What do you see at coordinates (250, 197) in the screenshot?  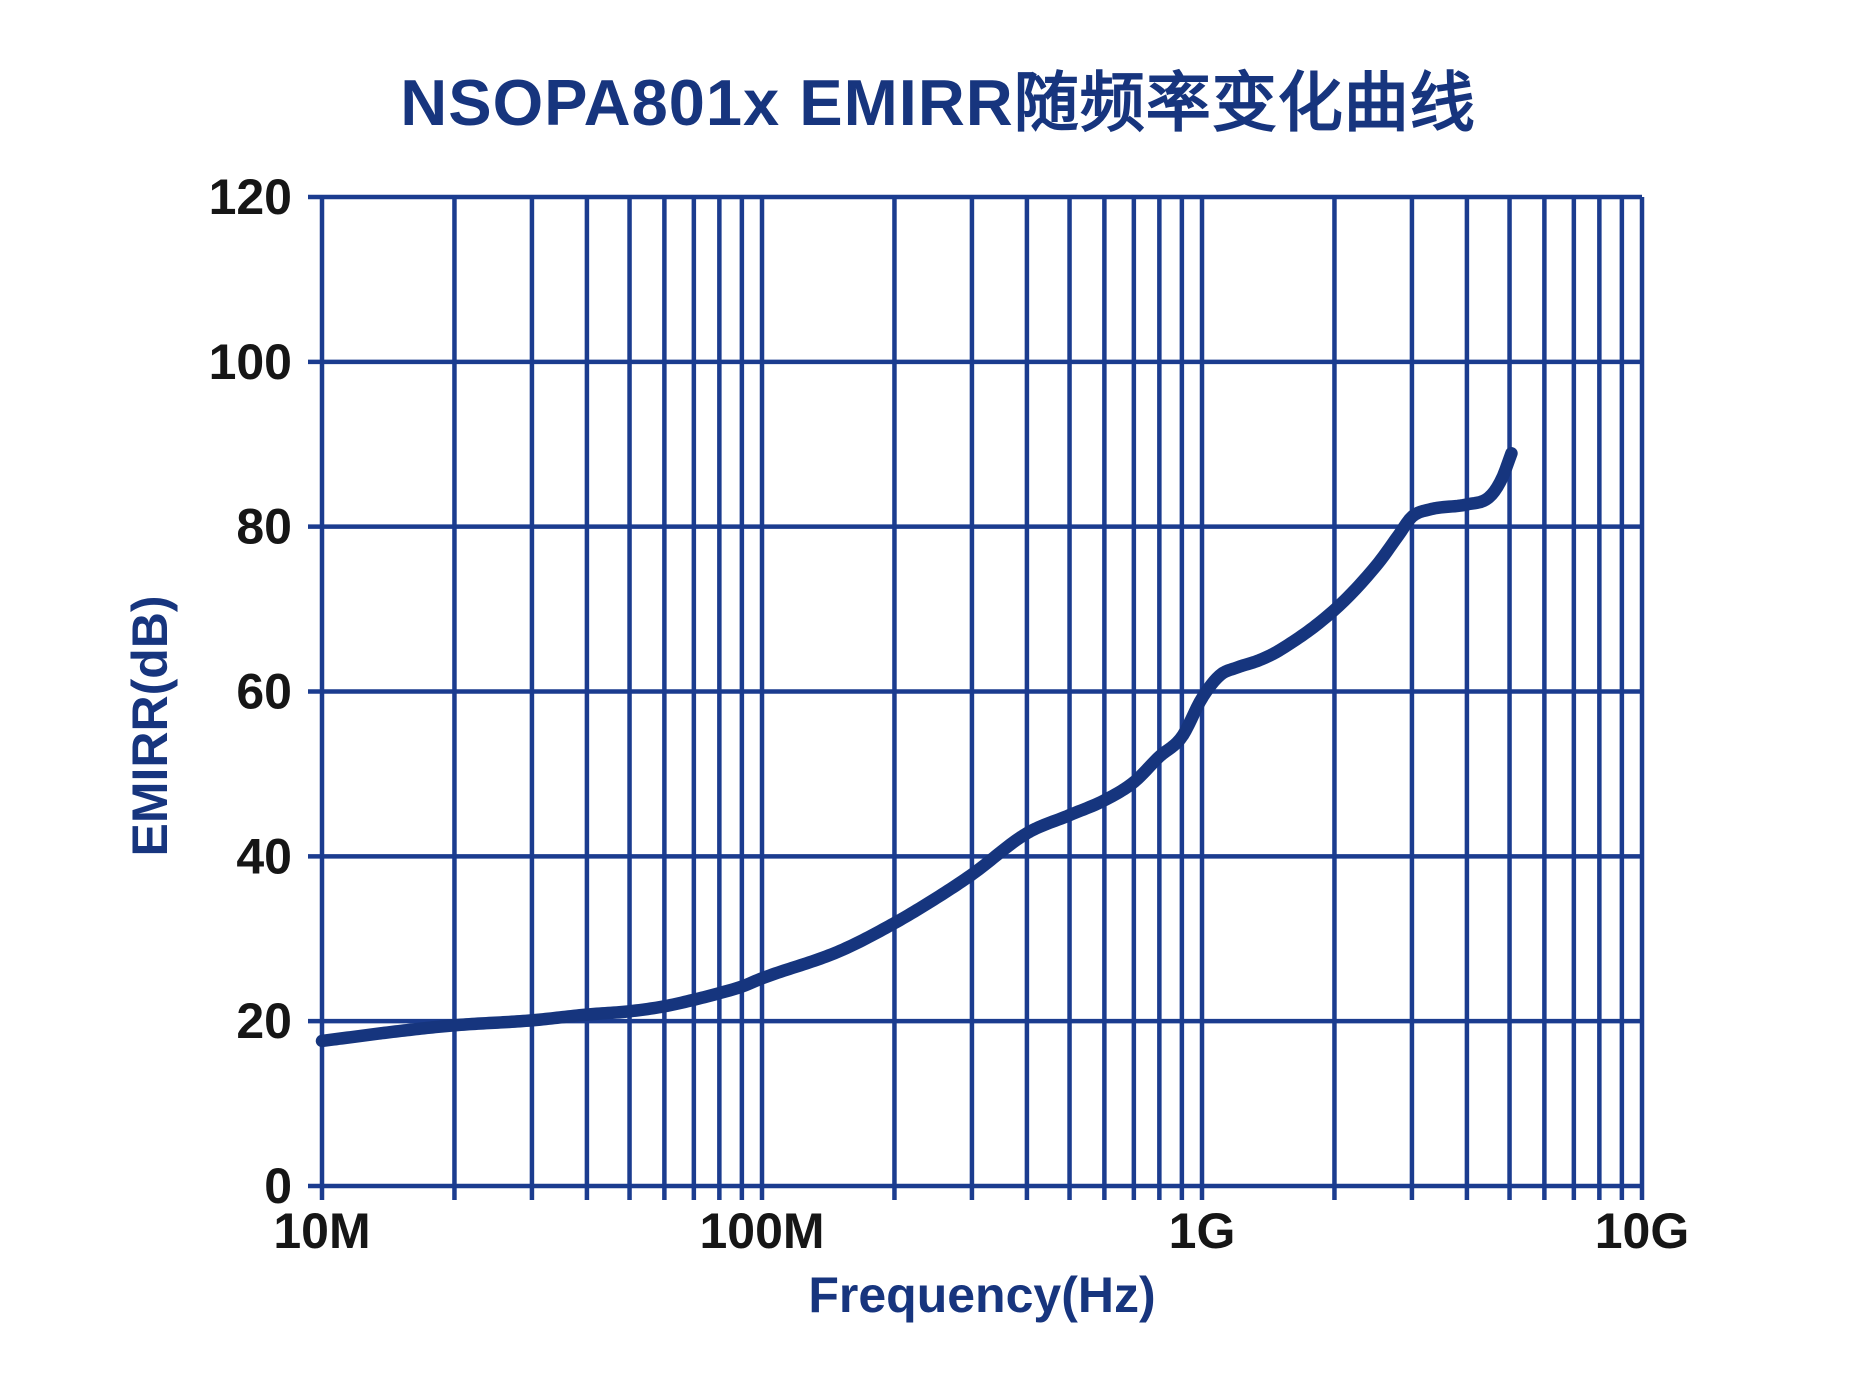 I see `y-tick-label: 120` at bounding box center [250, 197].